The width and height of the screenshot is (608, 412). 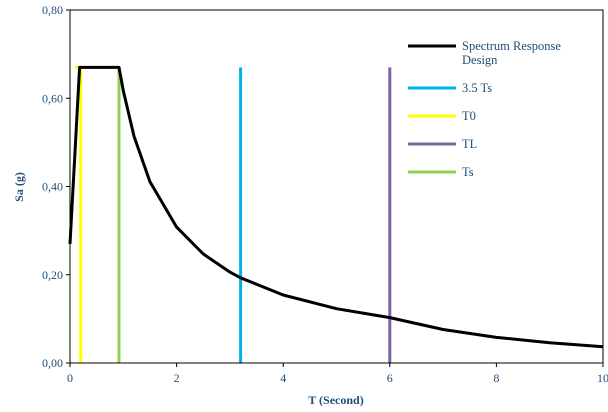 What do you see at coordinates (602, 378) in the screenshot?
I see `x-tick-label: 10` at bounding box center [602, 378].